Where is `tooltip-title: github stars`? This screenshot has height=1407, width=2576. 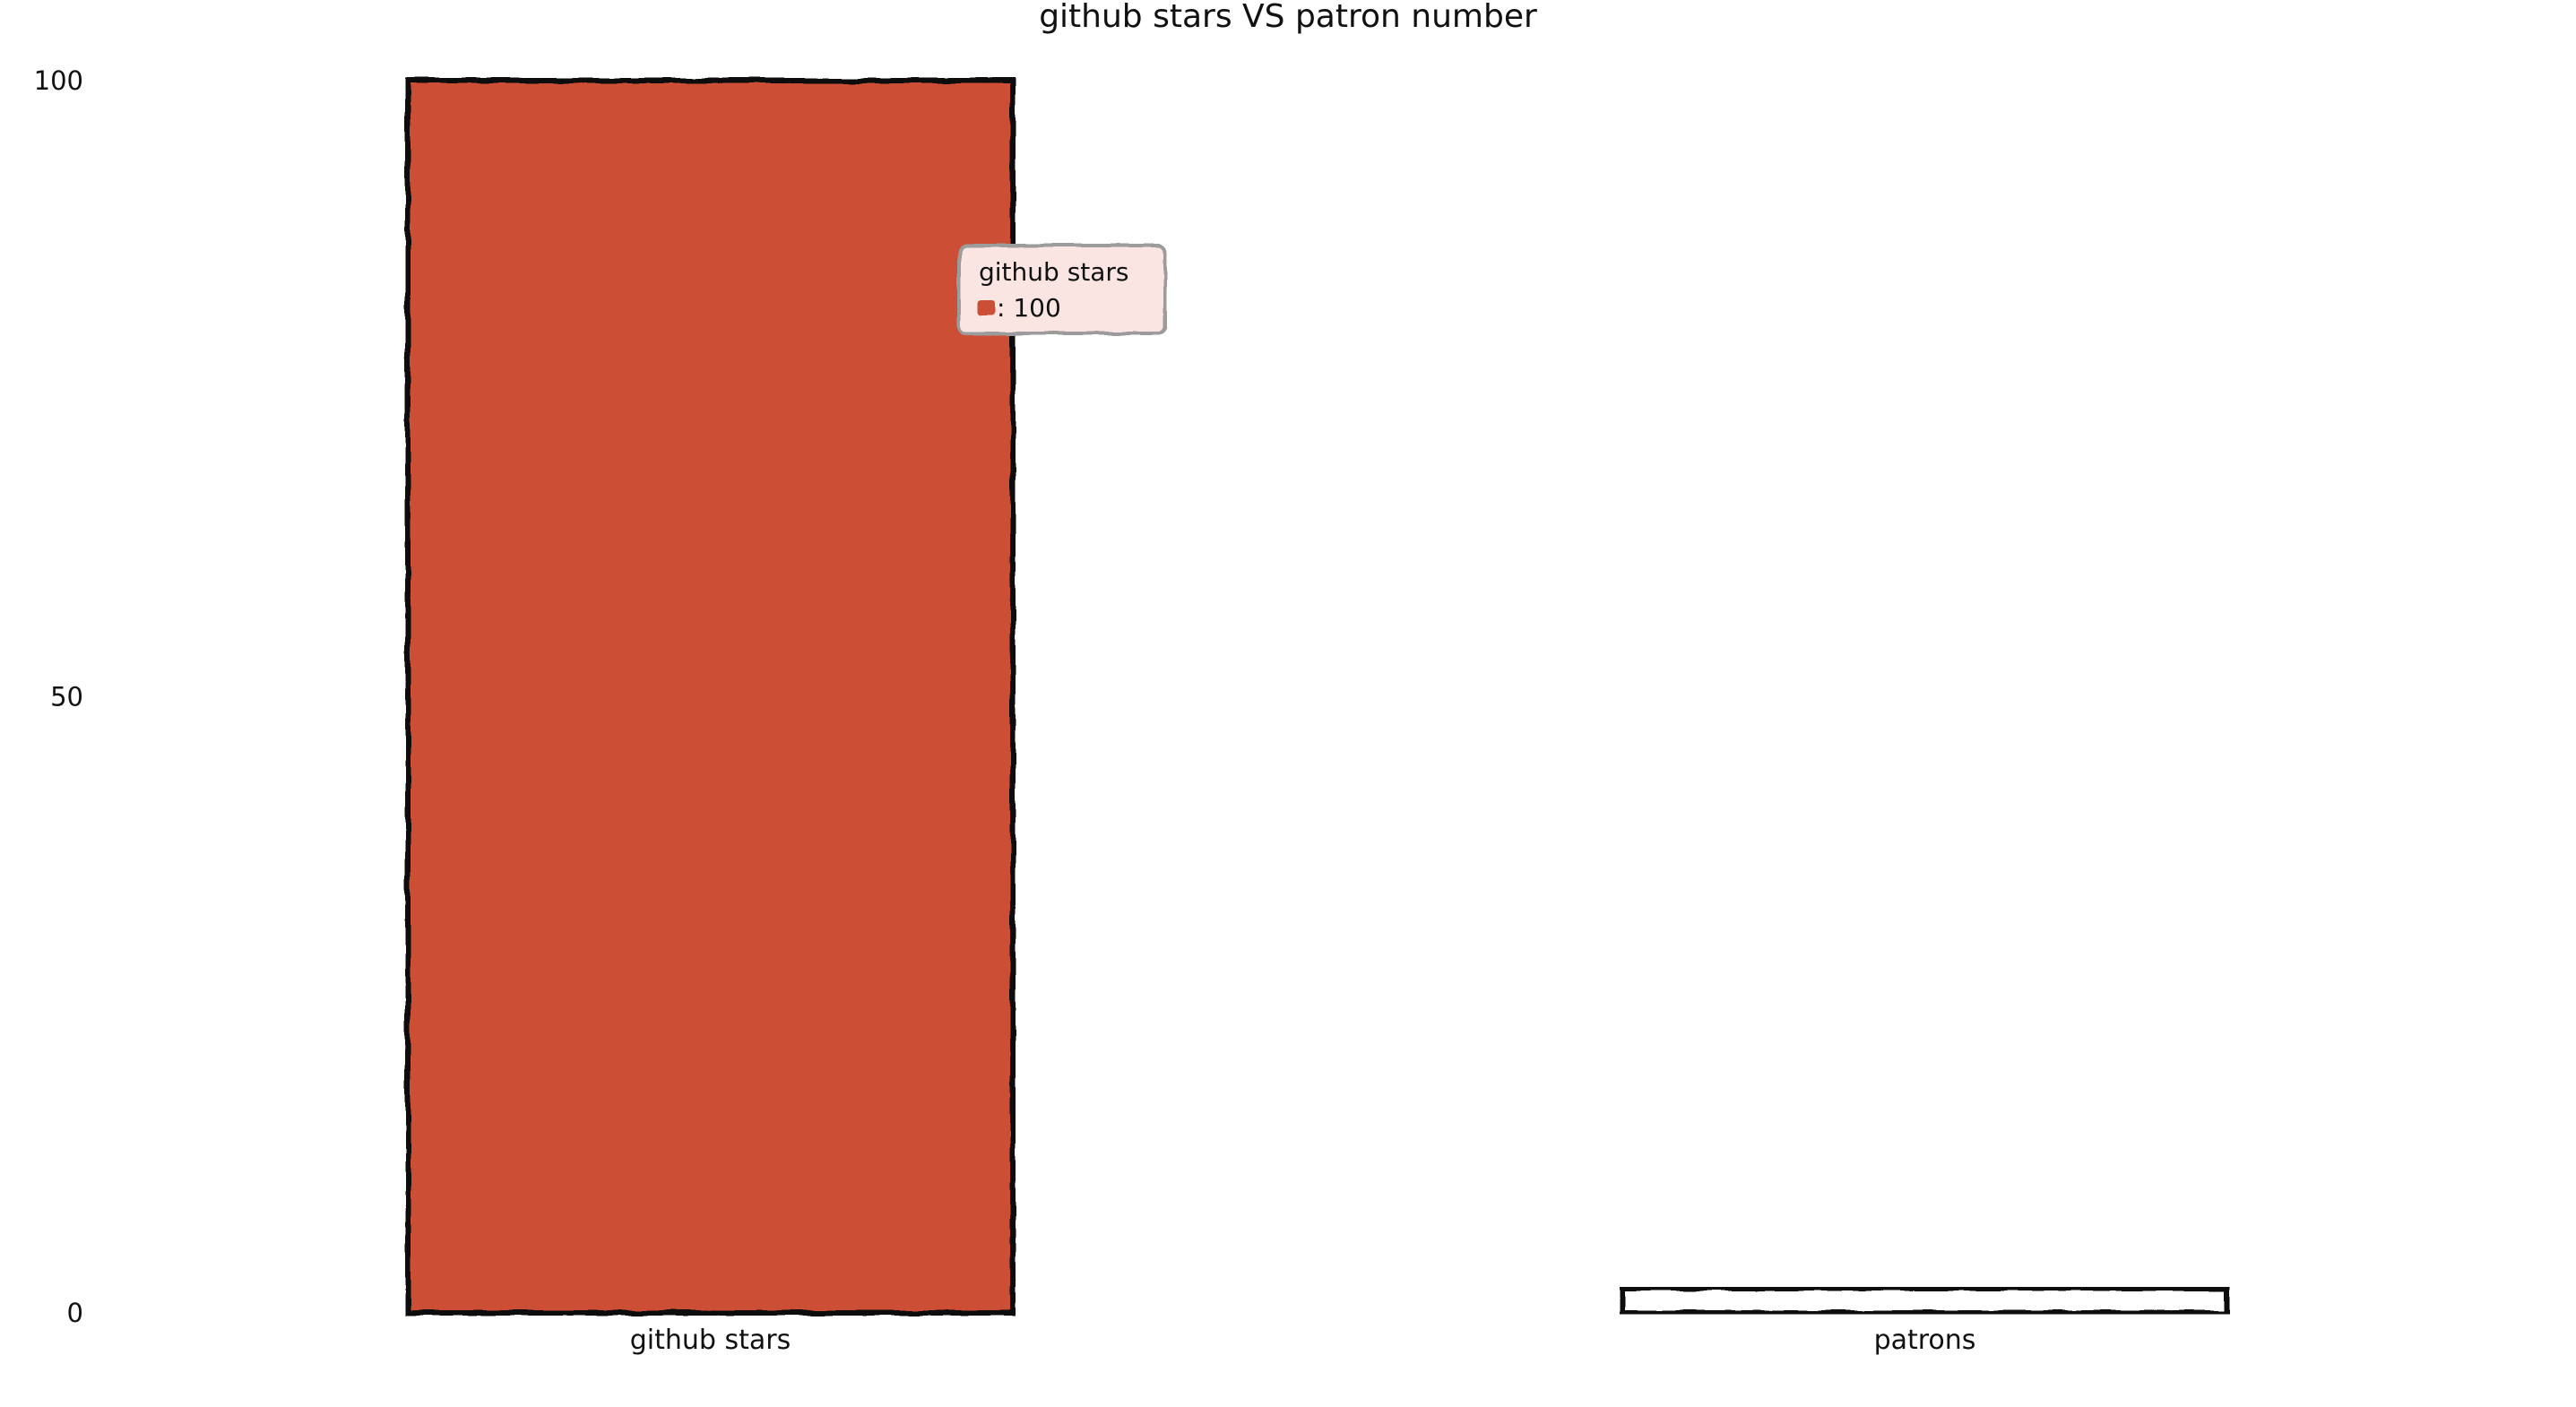 tooltip-title: github stars is located at coordinates (1054, 272).